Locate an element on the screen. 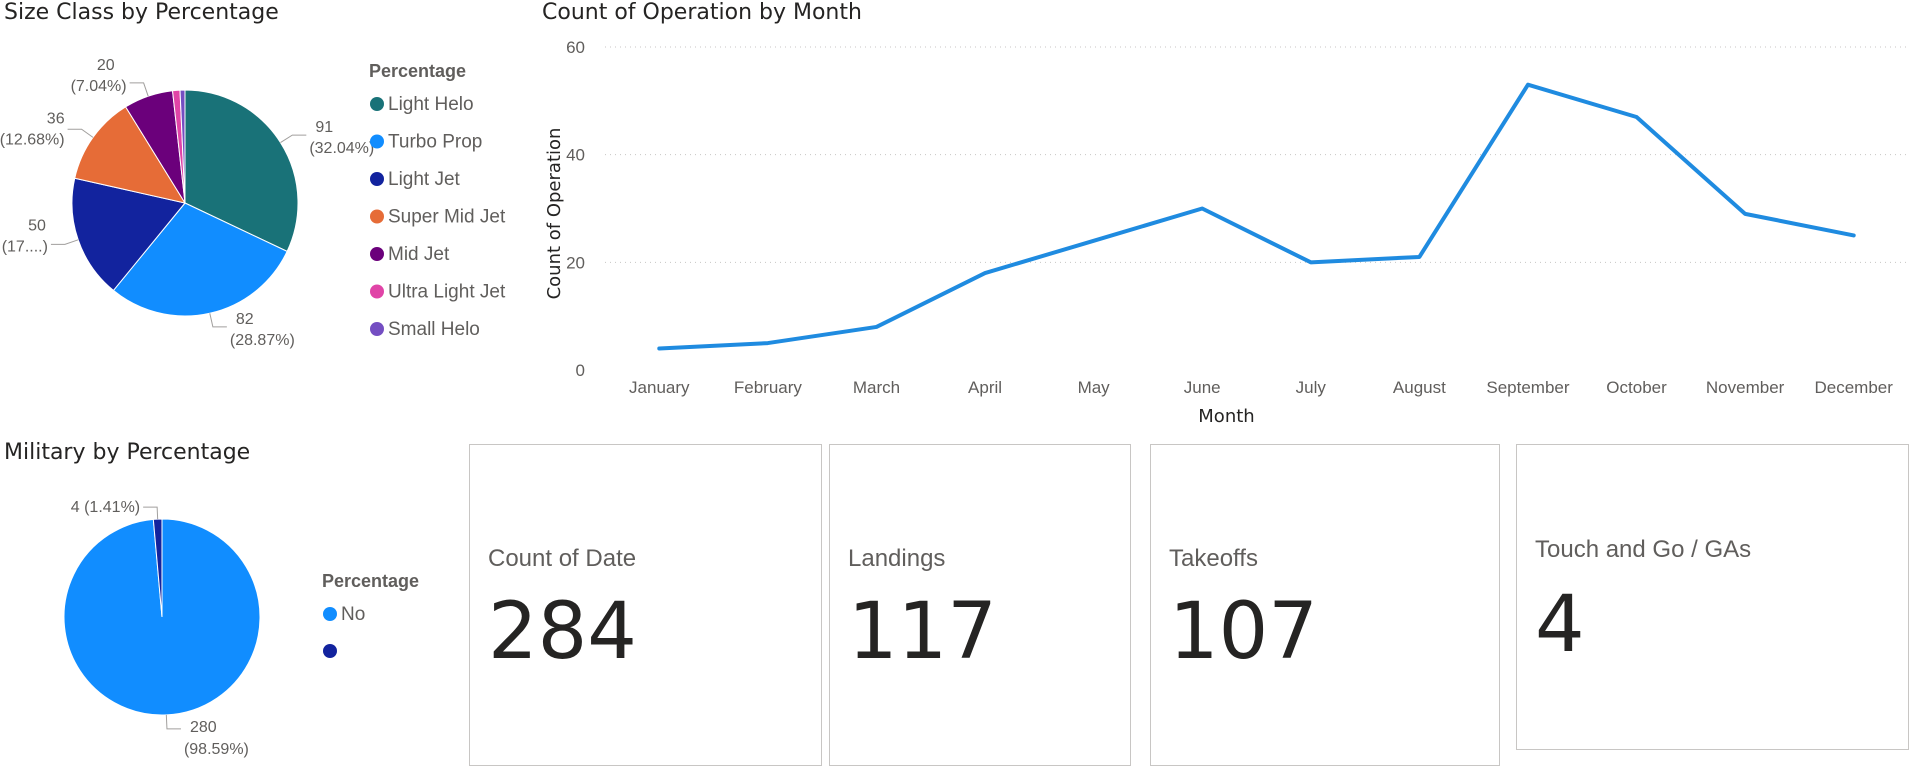 This screenshot has width=1913, height=772. data-label-value: 50 is located at coordinates (37, 225).